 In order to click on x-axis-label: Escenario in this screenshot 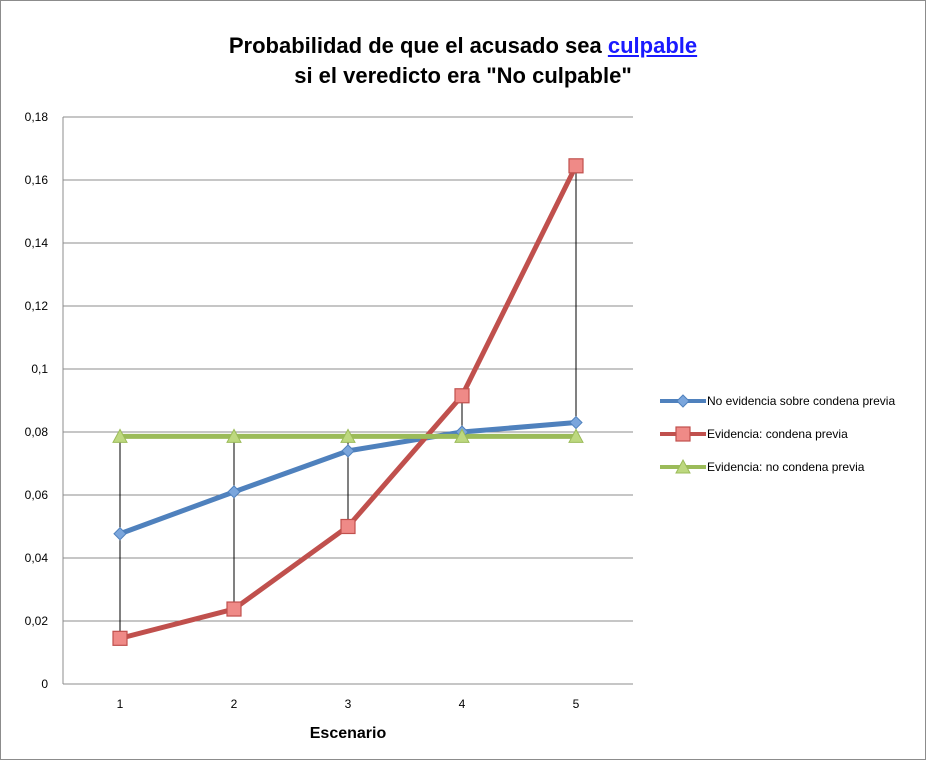, I will do `click(348, 733)`.